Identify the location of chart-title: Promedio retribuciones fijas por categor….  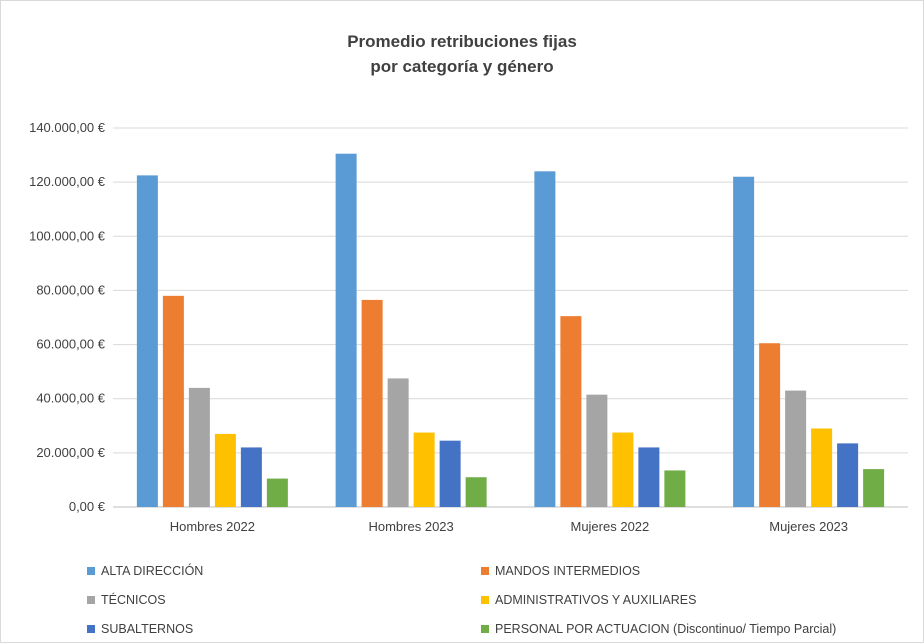
(462, 54).